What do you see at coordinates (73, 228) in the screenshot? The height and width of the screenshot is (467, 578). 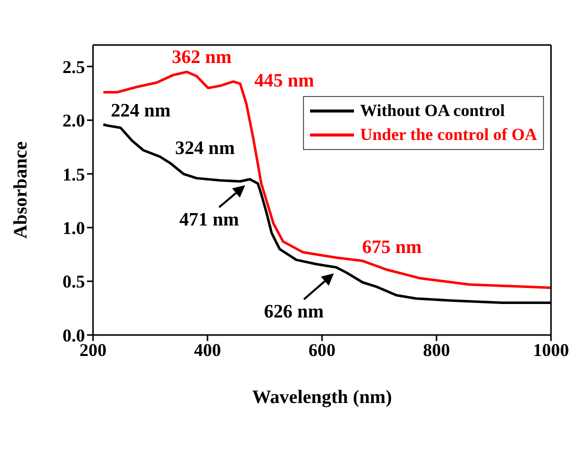 I see `y-tick-label: 1.0` at bounding box center [73, 228].